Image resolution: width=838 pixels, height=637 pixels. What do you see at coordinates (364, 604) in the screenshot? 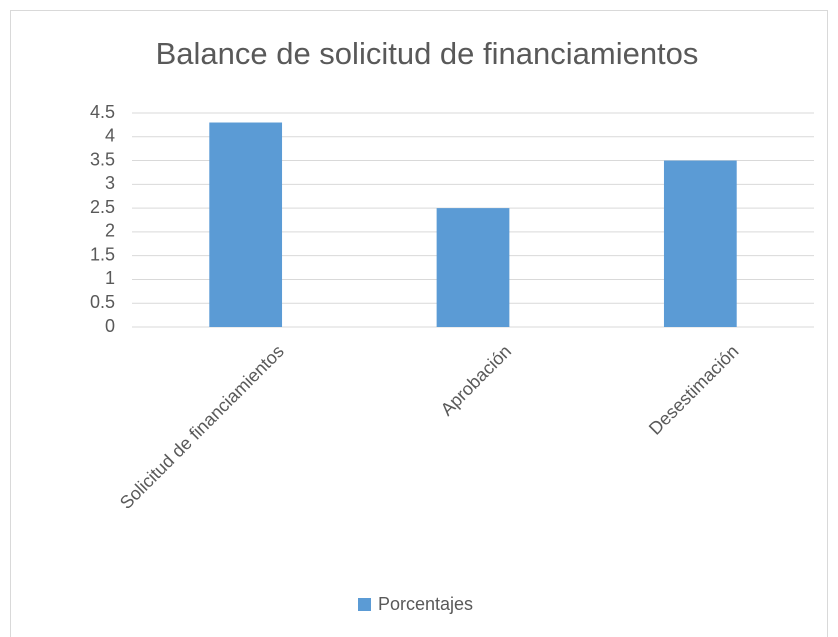
I see `legend-swatch` at bounding box center [364, 604].